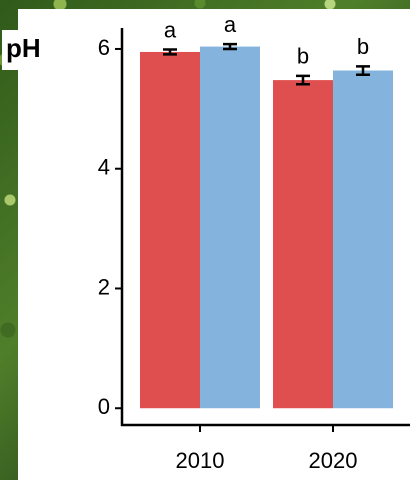  I want to click on chart-title: pH, so click(23, 48).